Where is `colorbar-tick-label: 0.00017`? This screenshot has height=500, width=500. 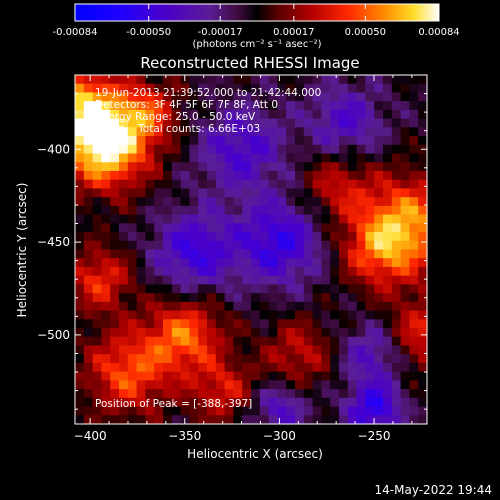 colorbar-tick-label: 0.00017 is located at coordinates (293, 32).